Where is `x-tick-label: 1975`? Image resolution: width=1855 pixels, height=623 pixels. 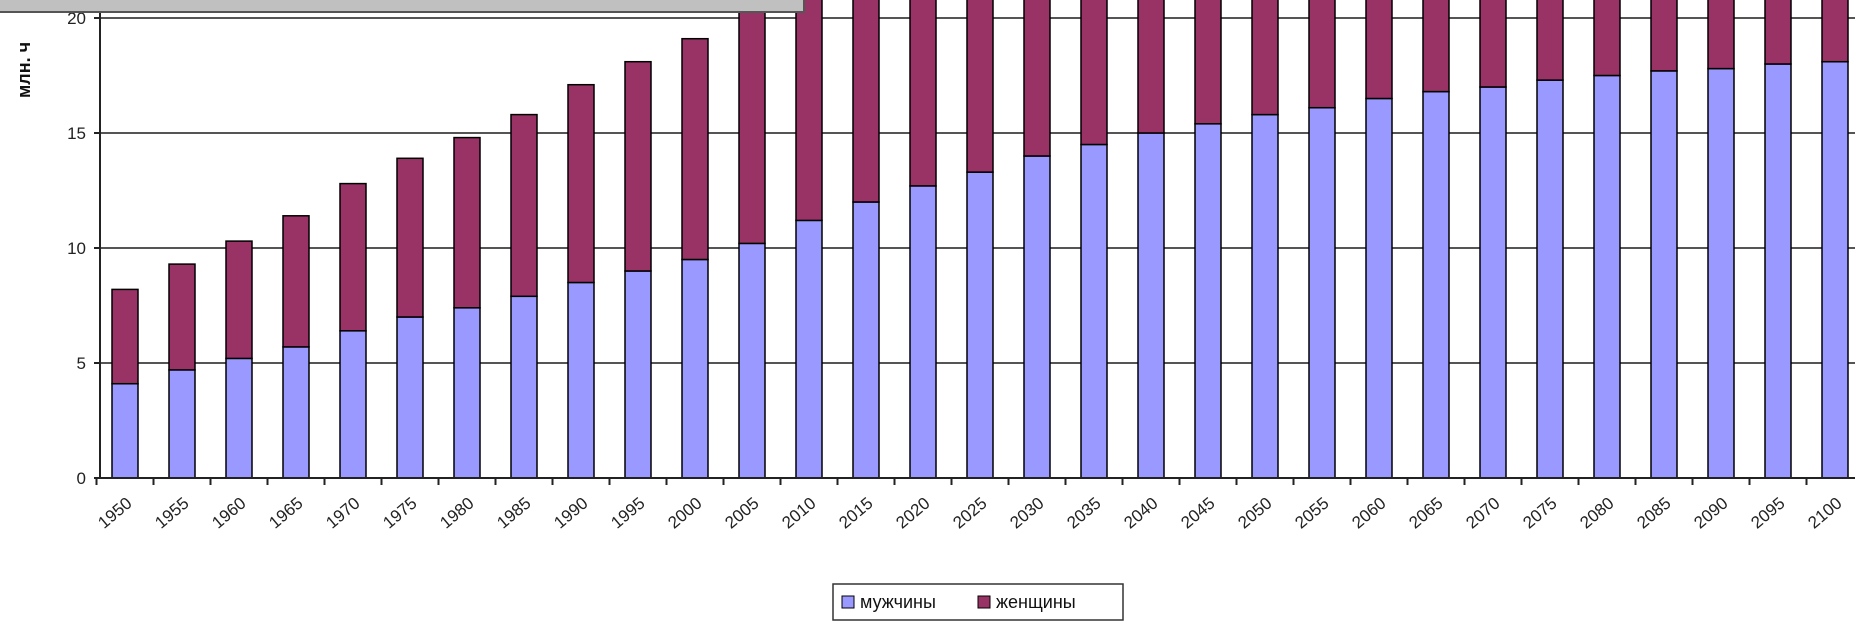
x-tick-label: 1975 is located at coordinates (399, 513).